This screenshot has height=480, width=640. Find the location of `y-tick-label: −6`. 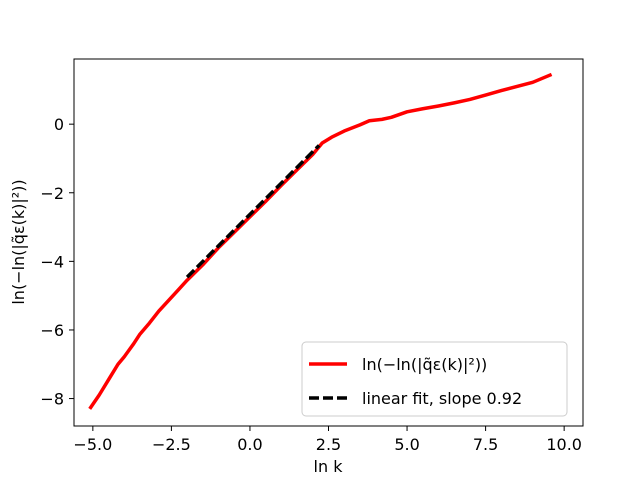

y-tick-label: −6 is located at coordinates (52, 330).